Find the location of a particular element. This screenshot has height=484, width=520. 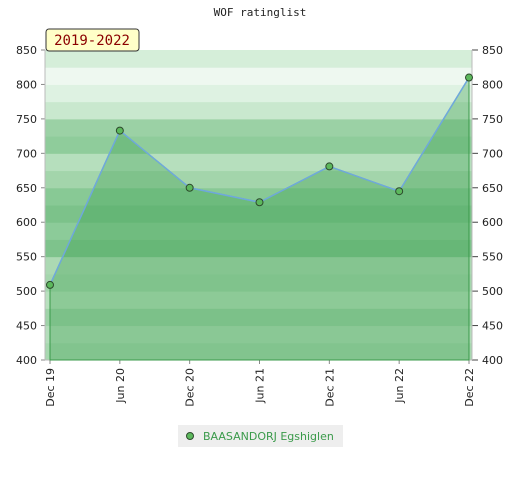

badge: 2019-2022 is located at coordinates (92, 41).